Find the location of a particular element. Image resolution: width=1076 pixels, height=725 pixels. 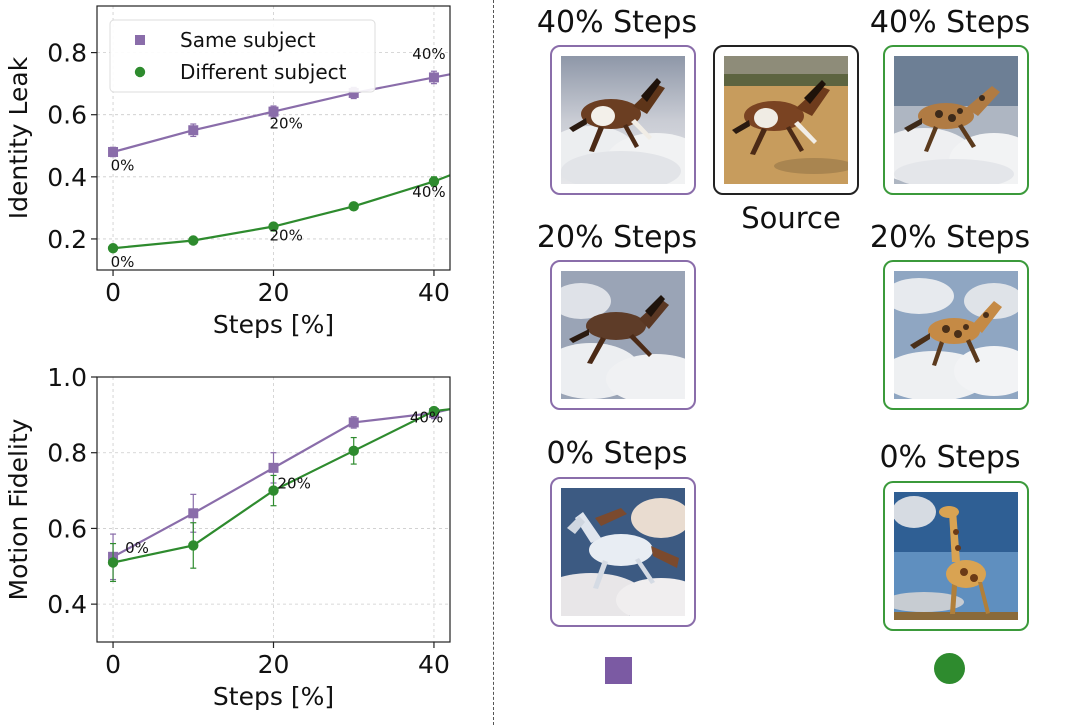

source-horse-image is located at coordinates (786, 120).